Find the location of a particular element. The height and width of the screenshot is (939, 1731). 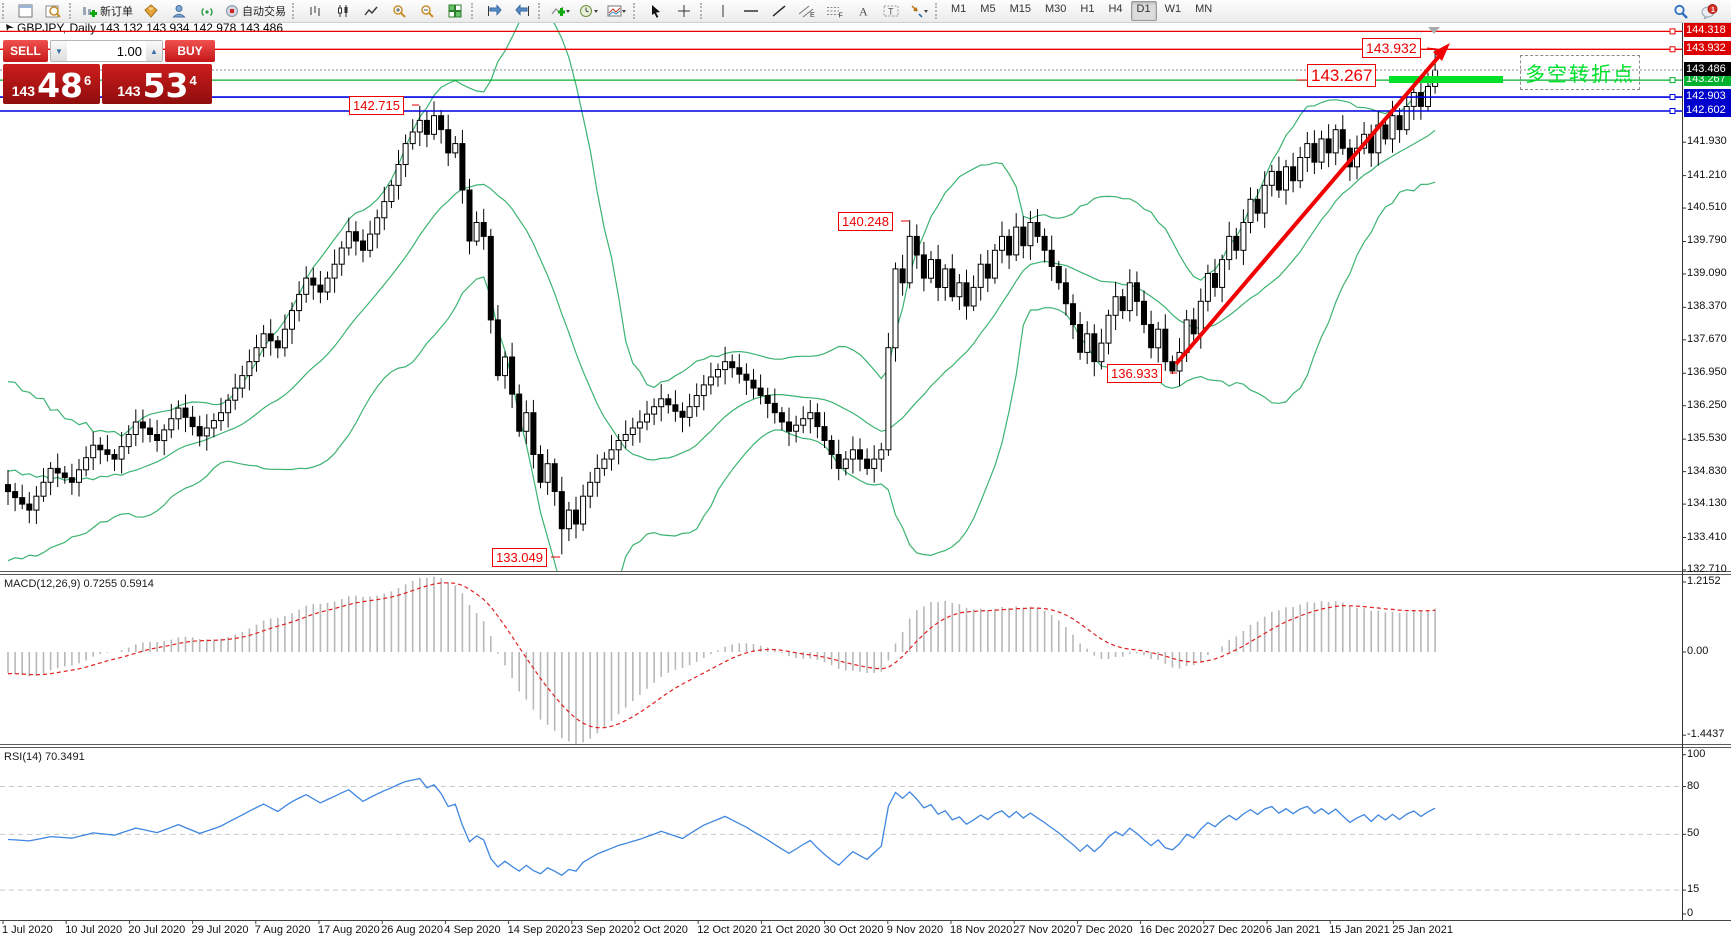

time-axis-label: 20 Jul 2020 is located at coordinates (157, 930).